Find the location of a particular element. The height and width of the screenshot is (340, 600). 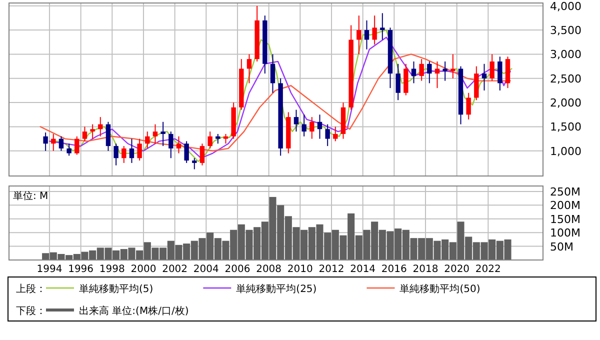

y-tick-label: 1,500 is located at coordinates (566, 127).